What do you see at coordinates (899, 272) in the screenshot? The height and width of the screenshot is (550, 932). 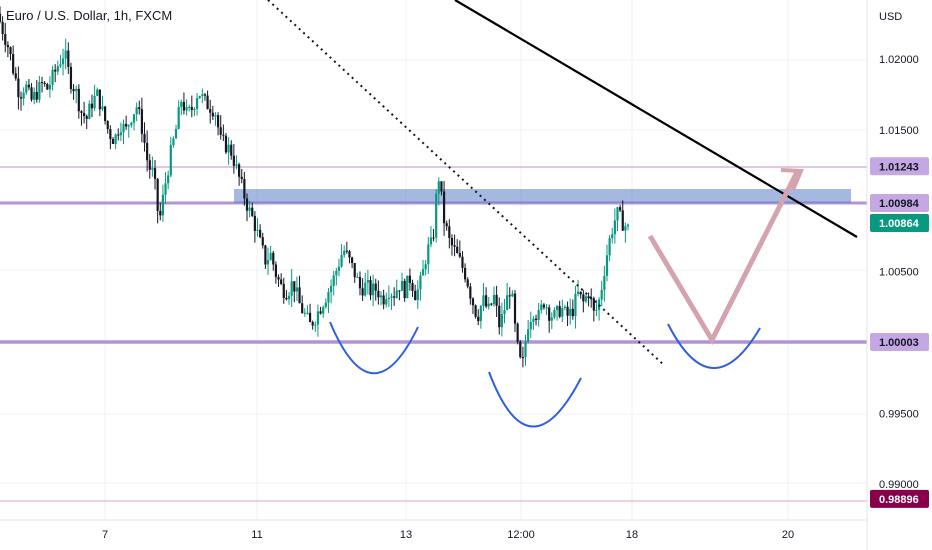 I see `y-axis-ticks: 1.02000 1.01500 1.00500 0.99500 0.99000` at bounding box center [899, 272].